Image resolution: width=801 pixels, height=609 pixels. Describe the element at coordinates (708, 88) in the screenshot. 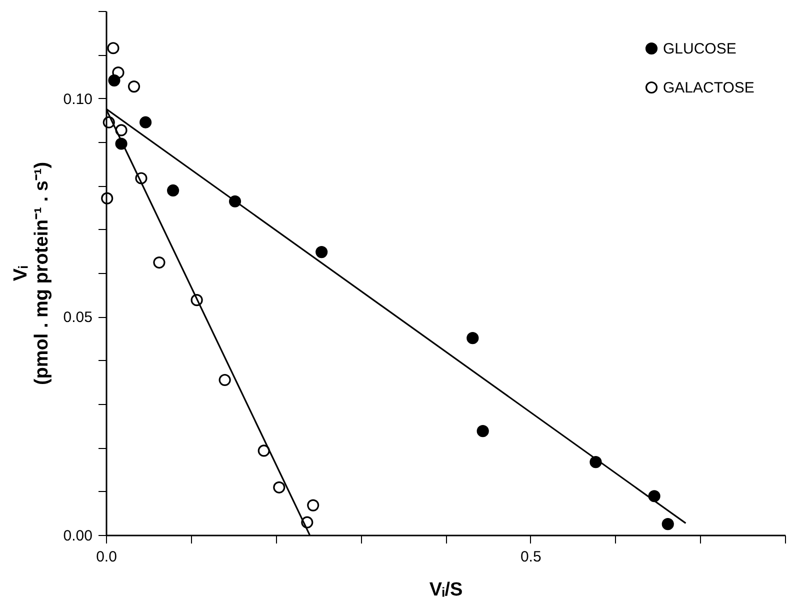

I see `legend-label: GALACTOSE` at that location.